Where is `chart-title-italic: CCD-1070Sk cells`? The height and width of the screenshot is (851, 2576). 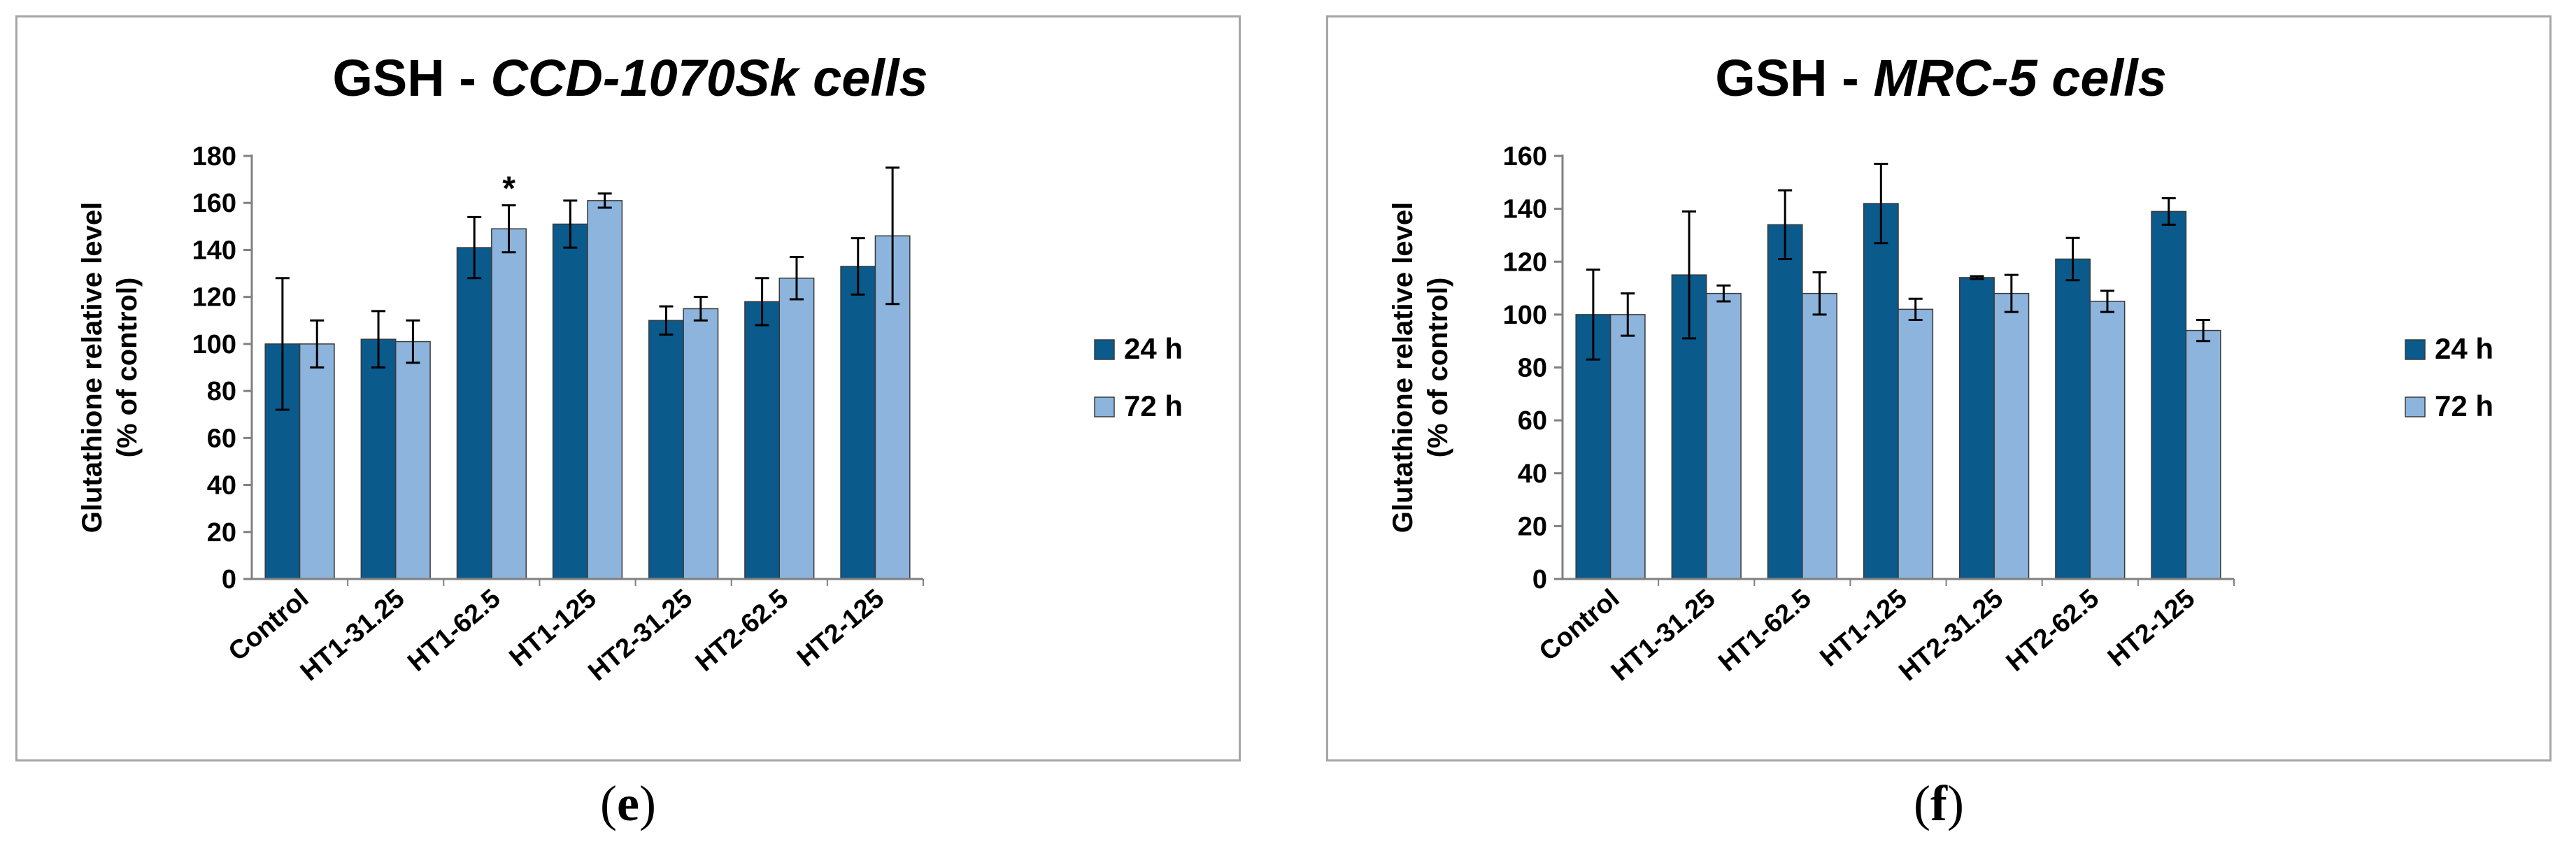
chart-title-italic: CCD-1070Sk cells is located at coordinates (708, 78).